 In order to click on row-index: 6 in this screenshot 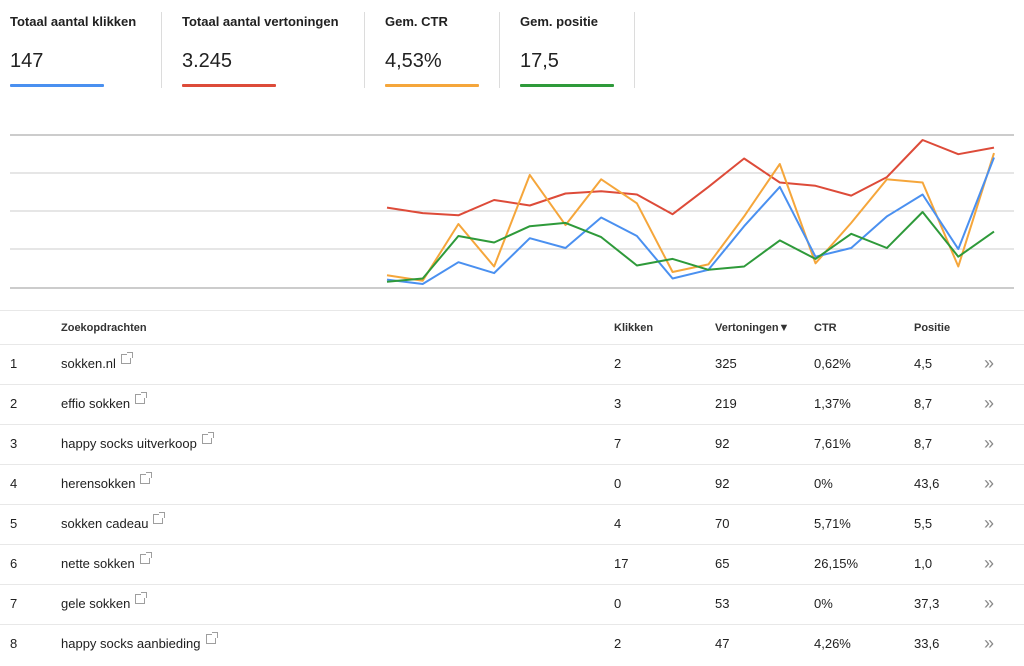, I will do `click(14, 563)`.